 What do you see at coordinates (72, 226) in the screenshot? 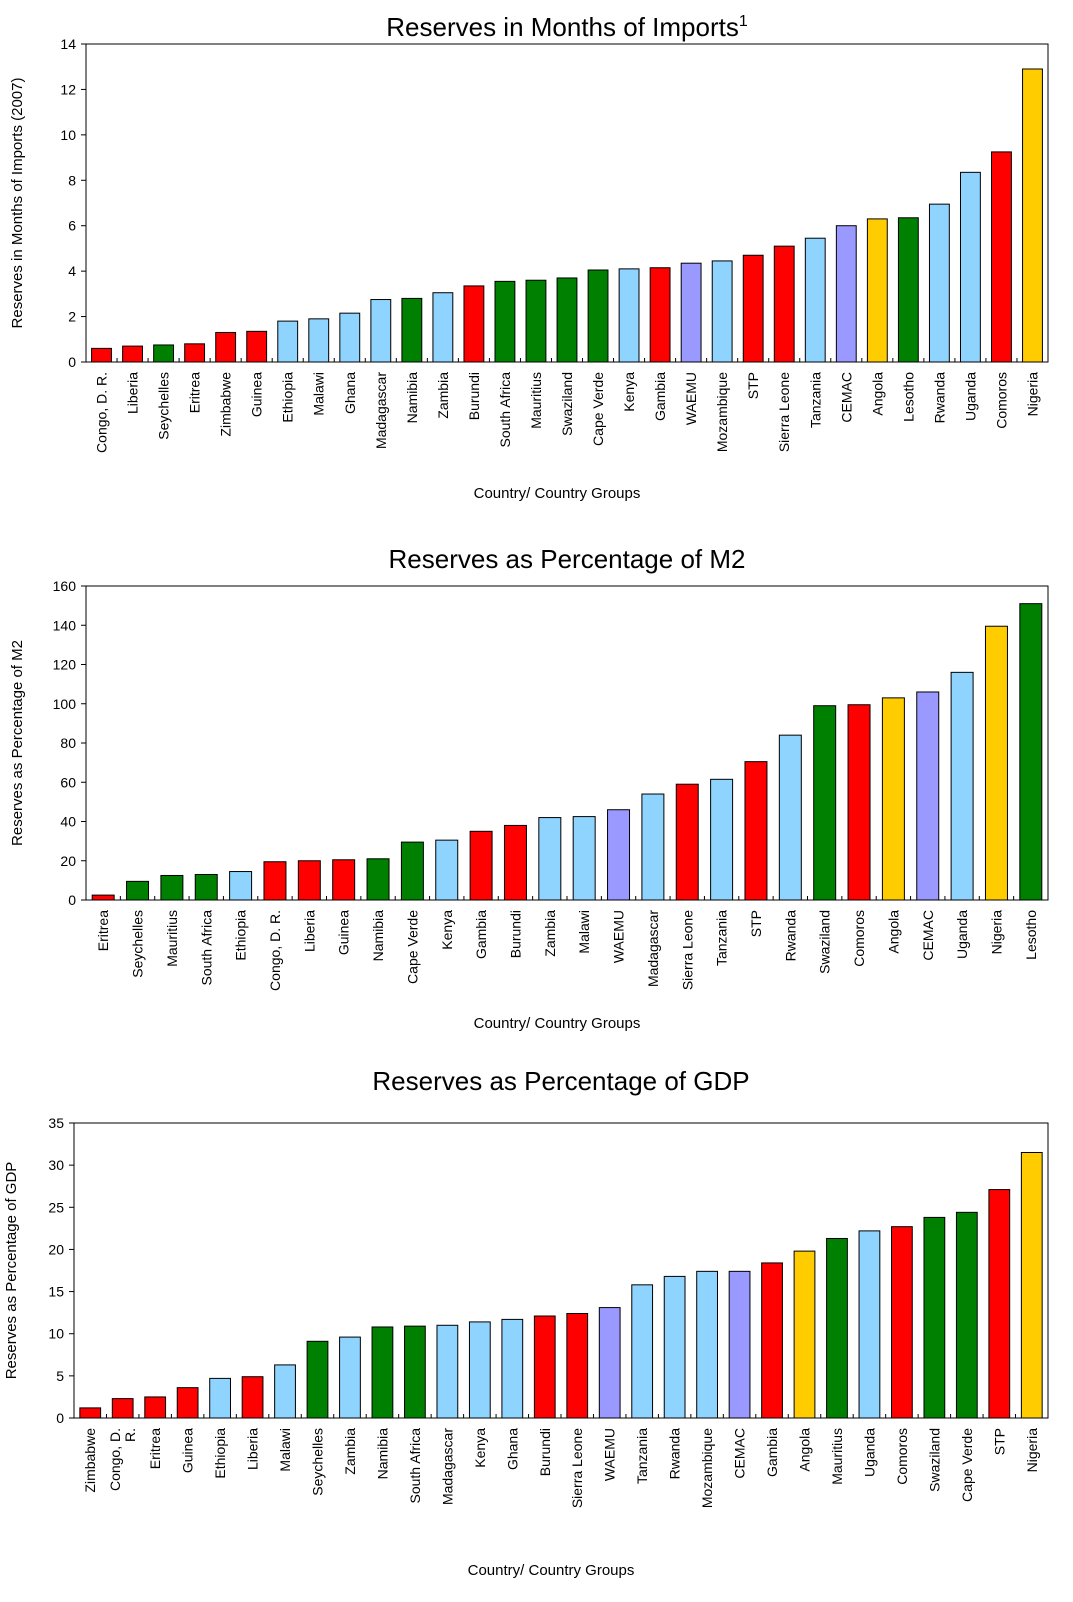
I see `y-tick-label: 6` at bounding box center [72, 226].